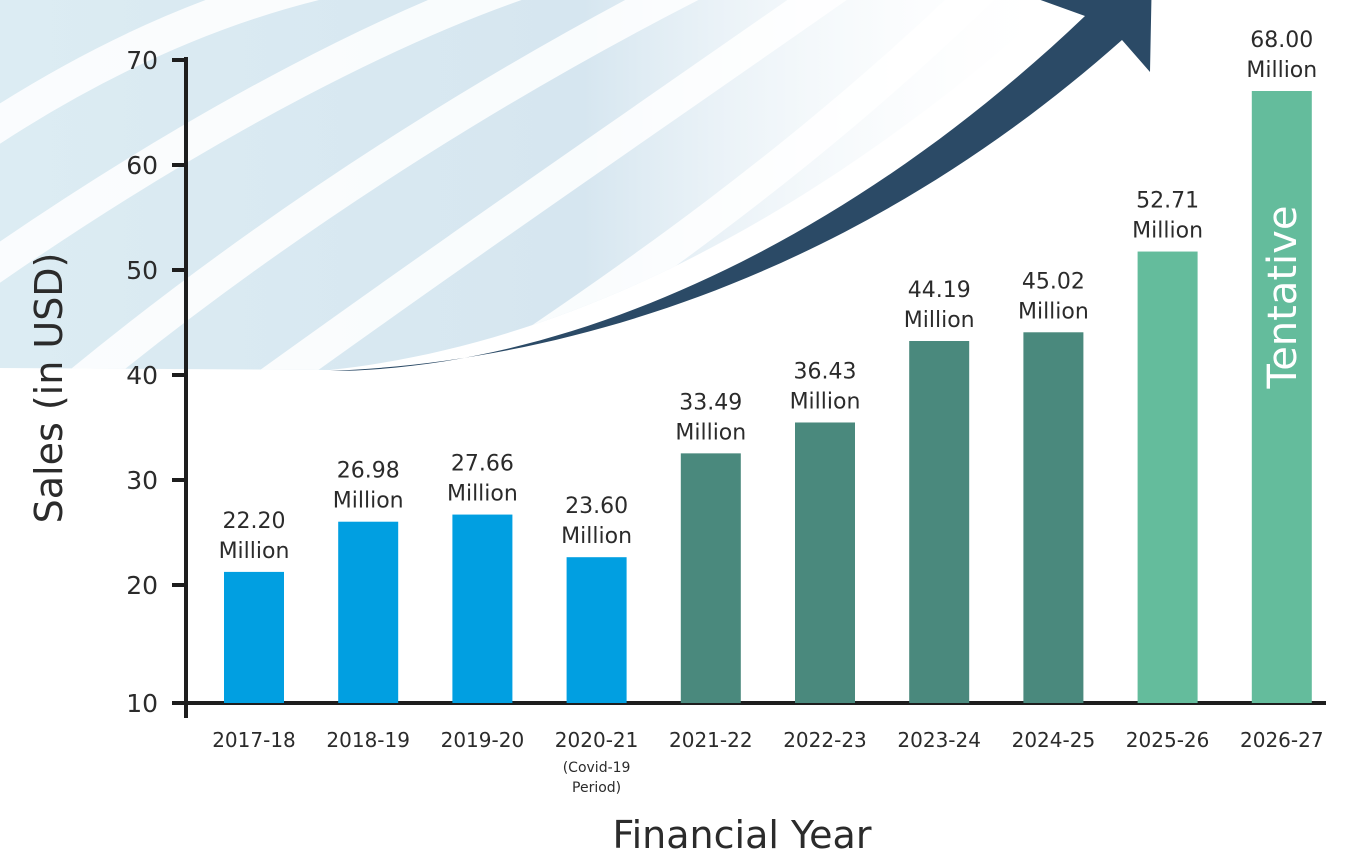 Image resolution: width=1353 pixels, height=857 pixels. I want to click on x-axis-label: Financial Year, so click(742, 835).